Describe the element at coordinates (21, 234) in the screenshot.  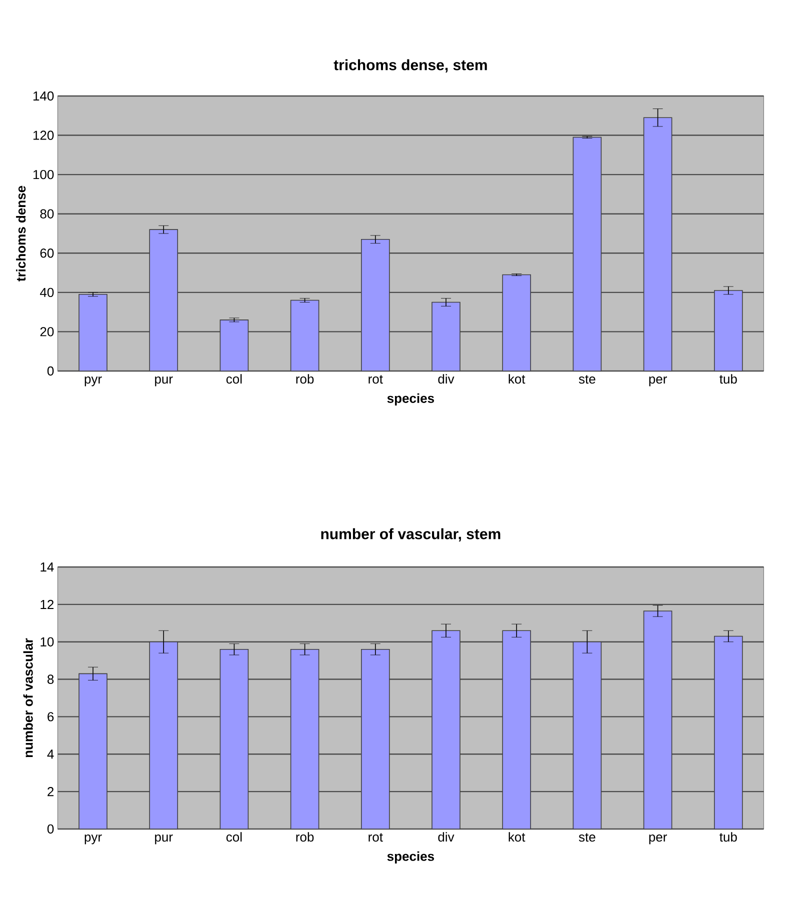
I see `y-axis-title: trichoms dense` at that location.